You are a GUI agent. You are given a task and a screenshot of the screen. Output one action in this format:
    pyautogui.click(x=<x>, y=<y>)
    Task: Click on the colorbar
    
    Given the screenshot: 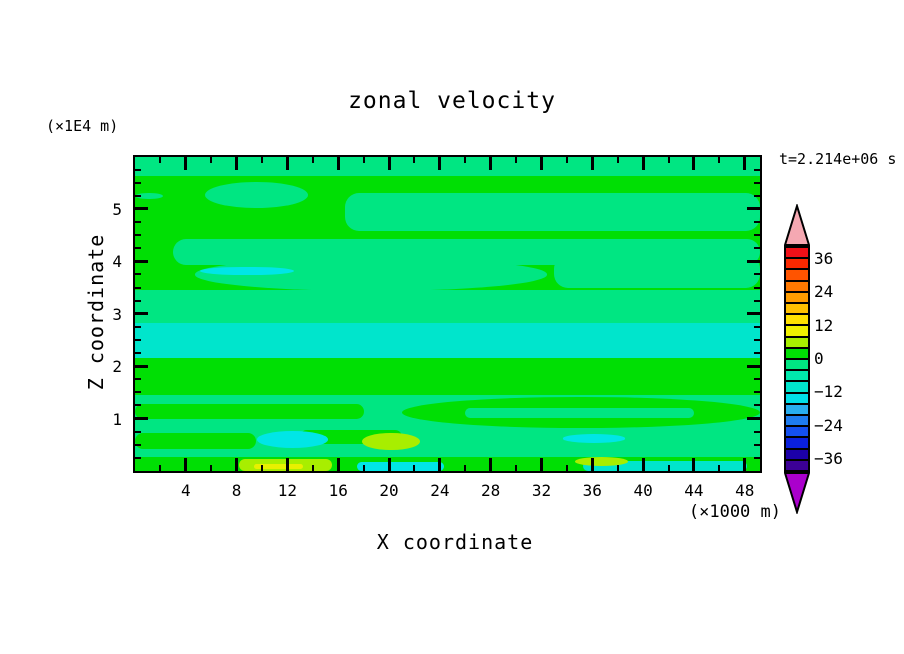 What is the action you would take?
    pyautogui.click(x=797, y=359)
    